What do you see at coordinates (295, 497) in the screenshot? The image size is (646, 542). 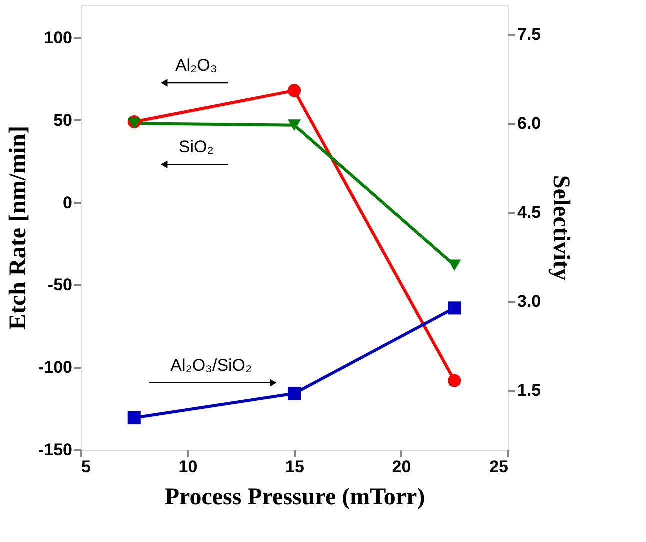 I see `x-axis-title: Process Pressure (mTorr)` at bounding box center [295, 497].